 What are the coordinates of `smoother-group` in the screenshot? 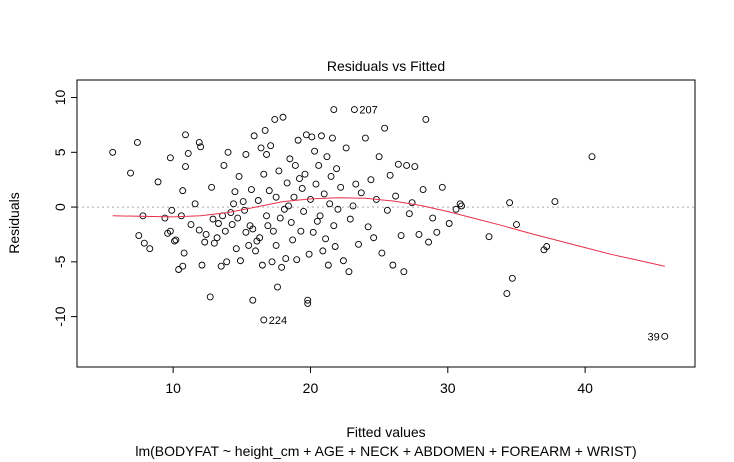 It's located at (388, 232).